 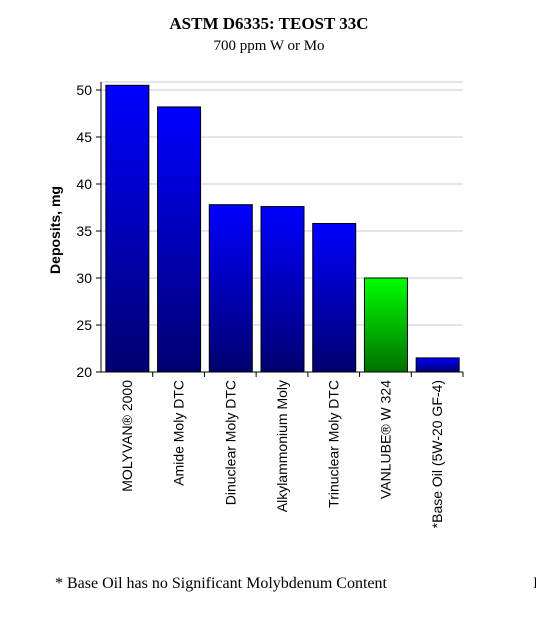 I want to click on y-ticks: 20 25 30 35 40 45 50, so click(x=88, y=231).